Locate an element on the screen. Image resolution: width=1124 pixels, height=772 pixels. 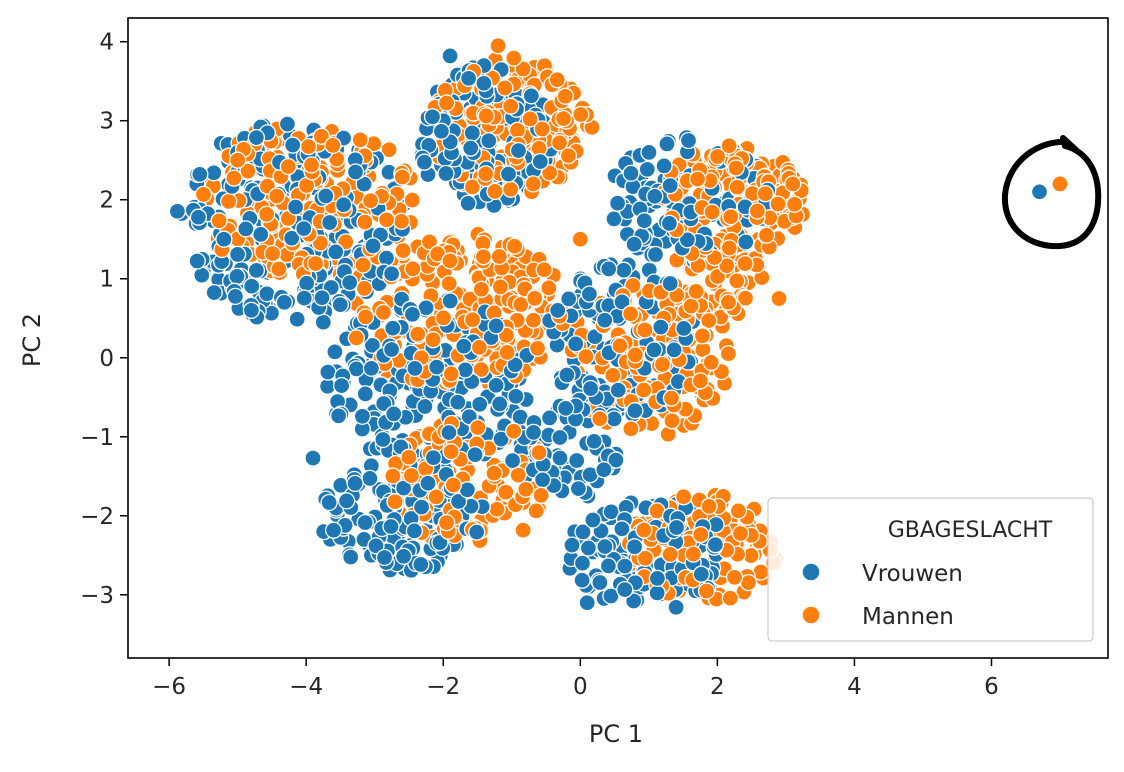
legend: GBAGESLACHT Vrouwen Mannen is located at coordinates (930, 569).